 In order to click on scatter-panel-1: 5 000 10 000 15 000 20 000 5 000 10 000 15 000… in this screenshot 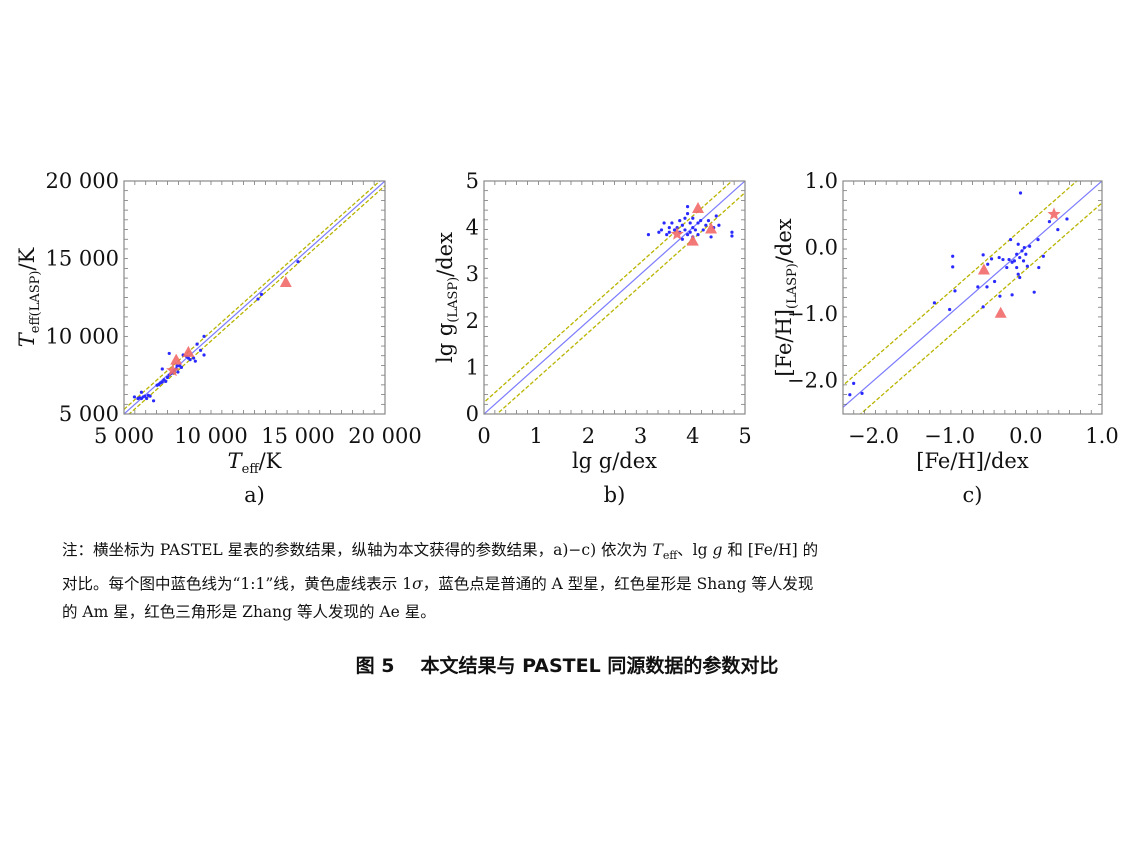, I will do `click(218, 338)`.